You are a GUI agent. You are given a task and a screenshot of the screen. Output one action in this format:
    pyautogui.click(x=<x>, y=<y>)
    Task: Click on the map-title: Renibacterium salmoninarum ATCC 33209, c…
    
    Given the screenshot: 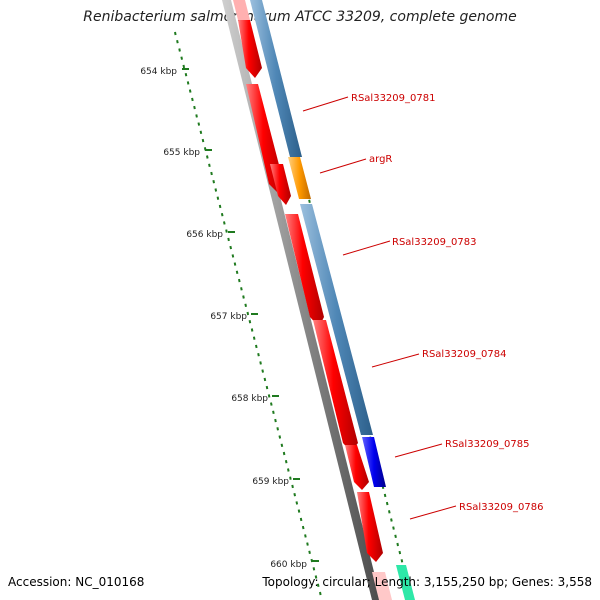 What is the action you would take?
    pyautogui.click(x=300, y=17)
    